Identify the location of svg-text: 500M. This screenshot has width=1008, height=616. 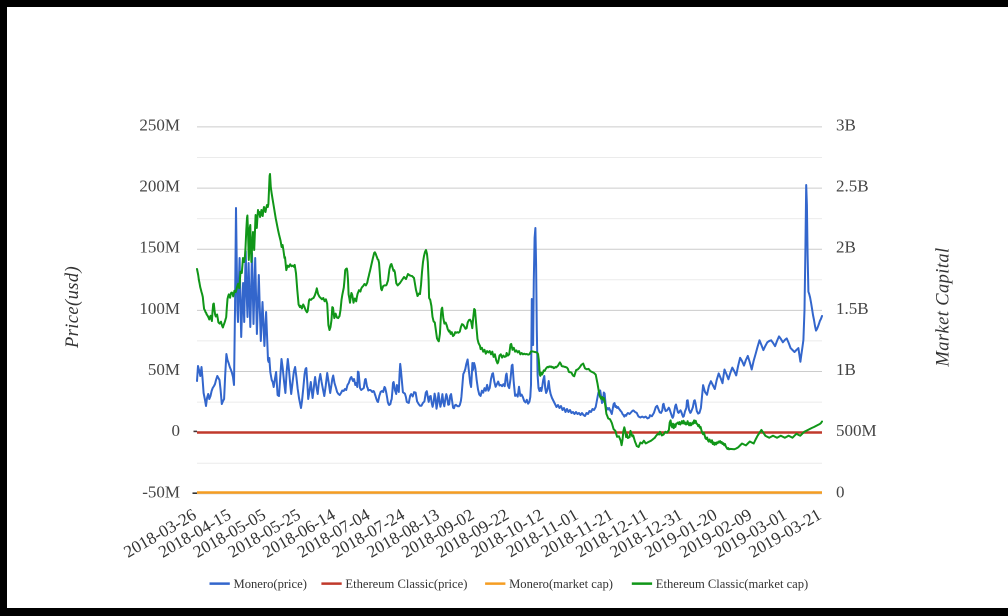
(856, 430).